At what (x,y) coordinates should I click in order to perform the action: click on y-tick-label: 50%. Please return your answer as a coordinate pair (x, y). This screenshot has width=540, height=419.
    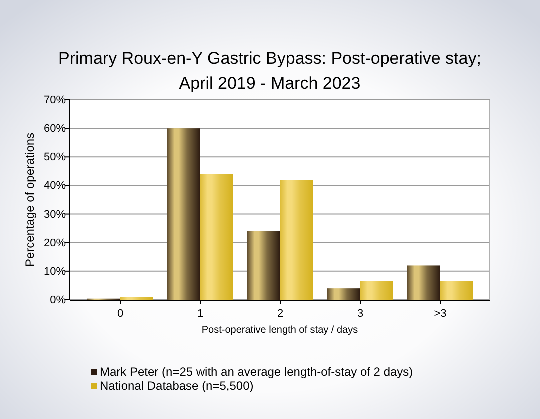
    Looking at the image, I should click on (55, 158).